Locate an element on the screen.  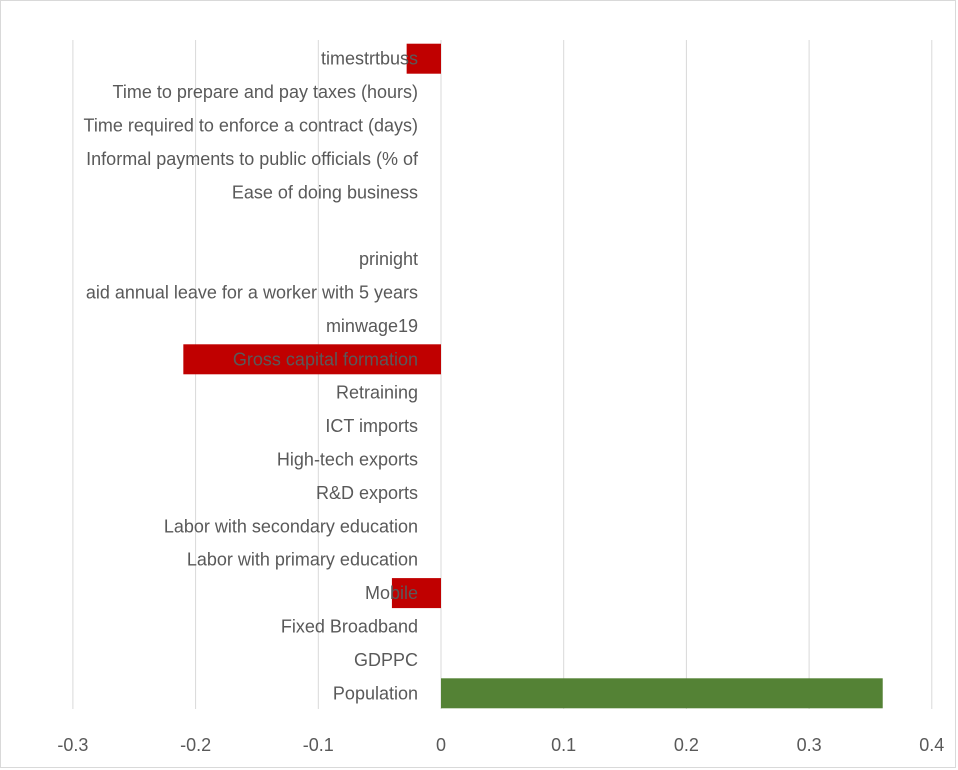
category-label: Population is located at coordinates (375, 693).